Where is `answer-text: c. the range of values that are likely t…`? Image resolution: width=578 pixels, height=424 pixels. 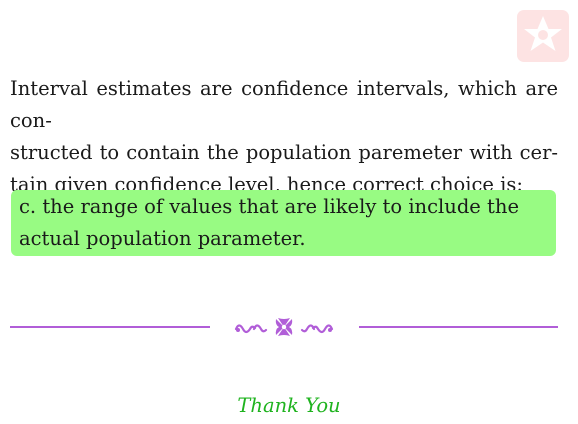
answer-text: c. the range of values that are likely t… is located at coordinates (283, 222).